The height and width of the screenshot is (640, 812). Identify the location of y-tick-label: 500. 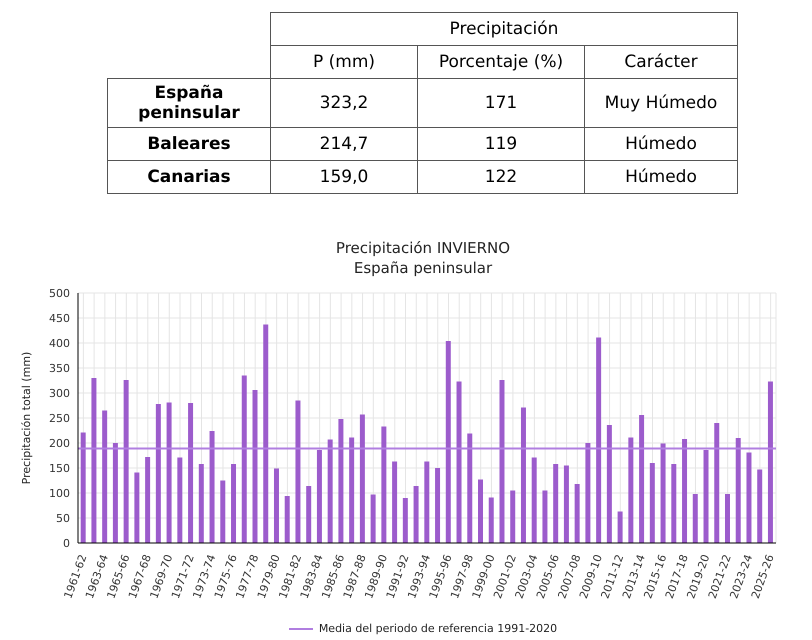
(59, 293).